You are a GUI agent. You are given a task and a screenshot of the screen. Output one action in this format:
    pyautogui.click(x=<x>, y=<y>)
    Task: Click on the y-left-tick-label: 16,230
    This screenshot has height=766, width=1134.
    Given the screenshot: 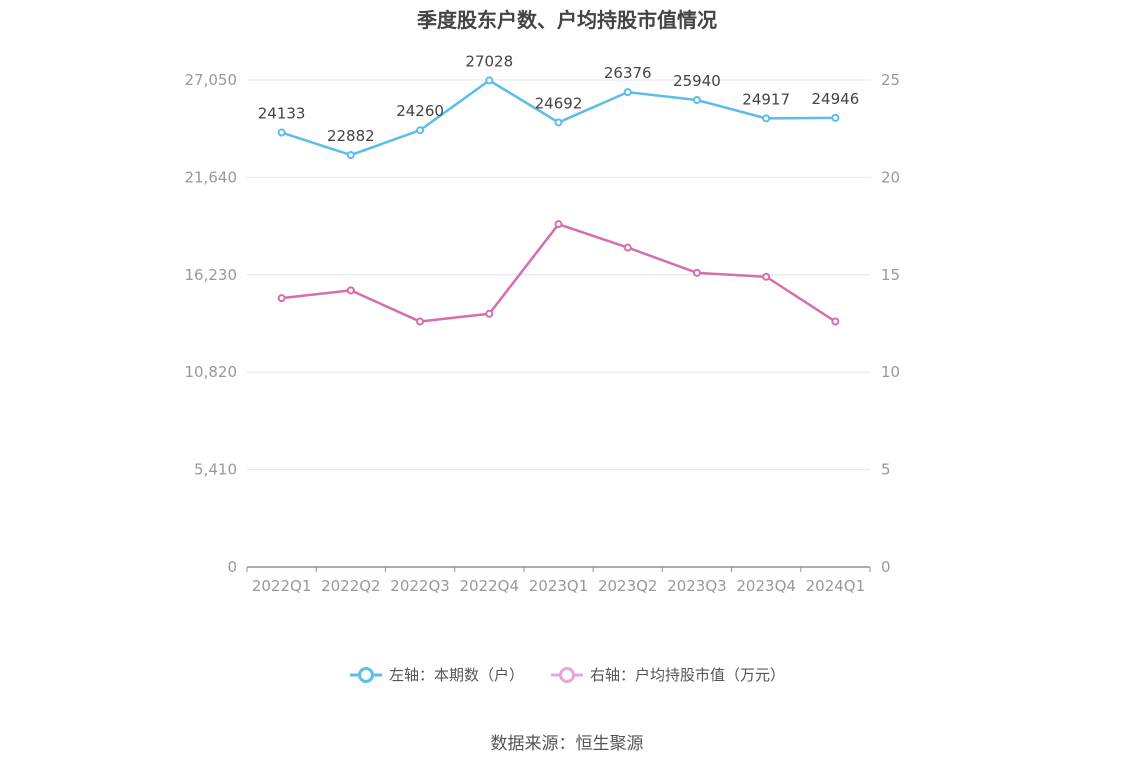 What is the action you would take?
    pyautogui.click(x=211, y=275)
    